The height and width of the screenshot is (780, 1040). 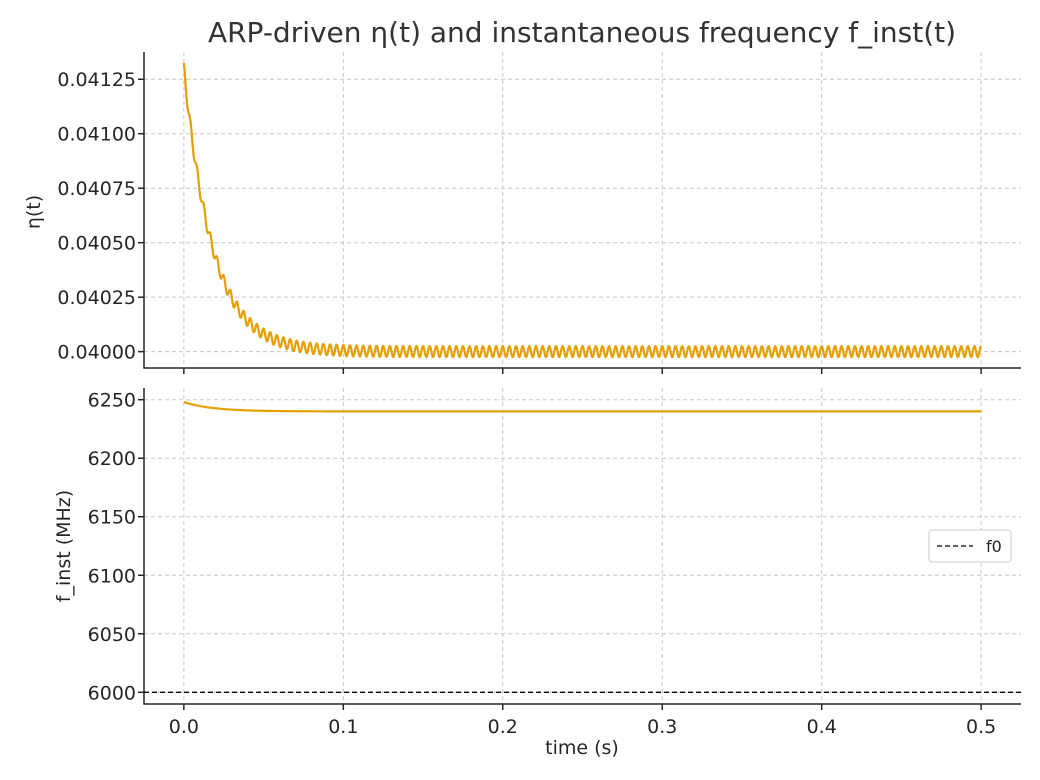 I want to click on eta-x-ticks, so click(x=582, y=371).